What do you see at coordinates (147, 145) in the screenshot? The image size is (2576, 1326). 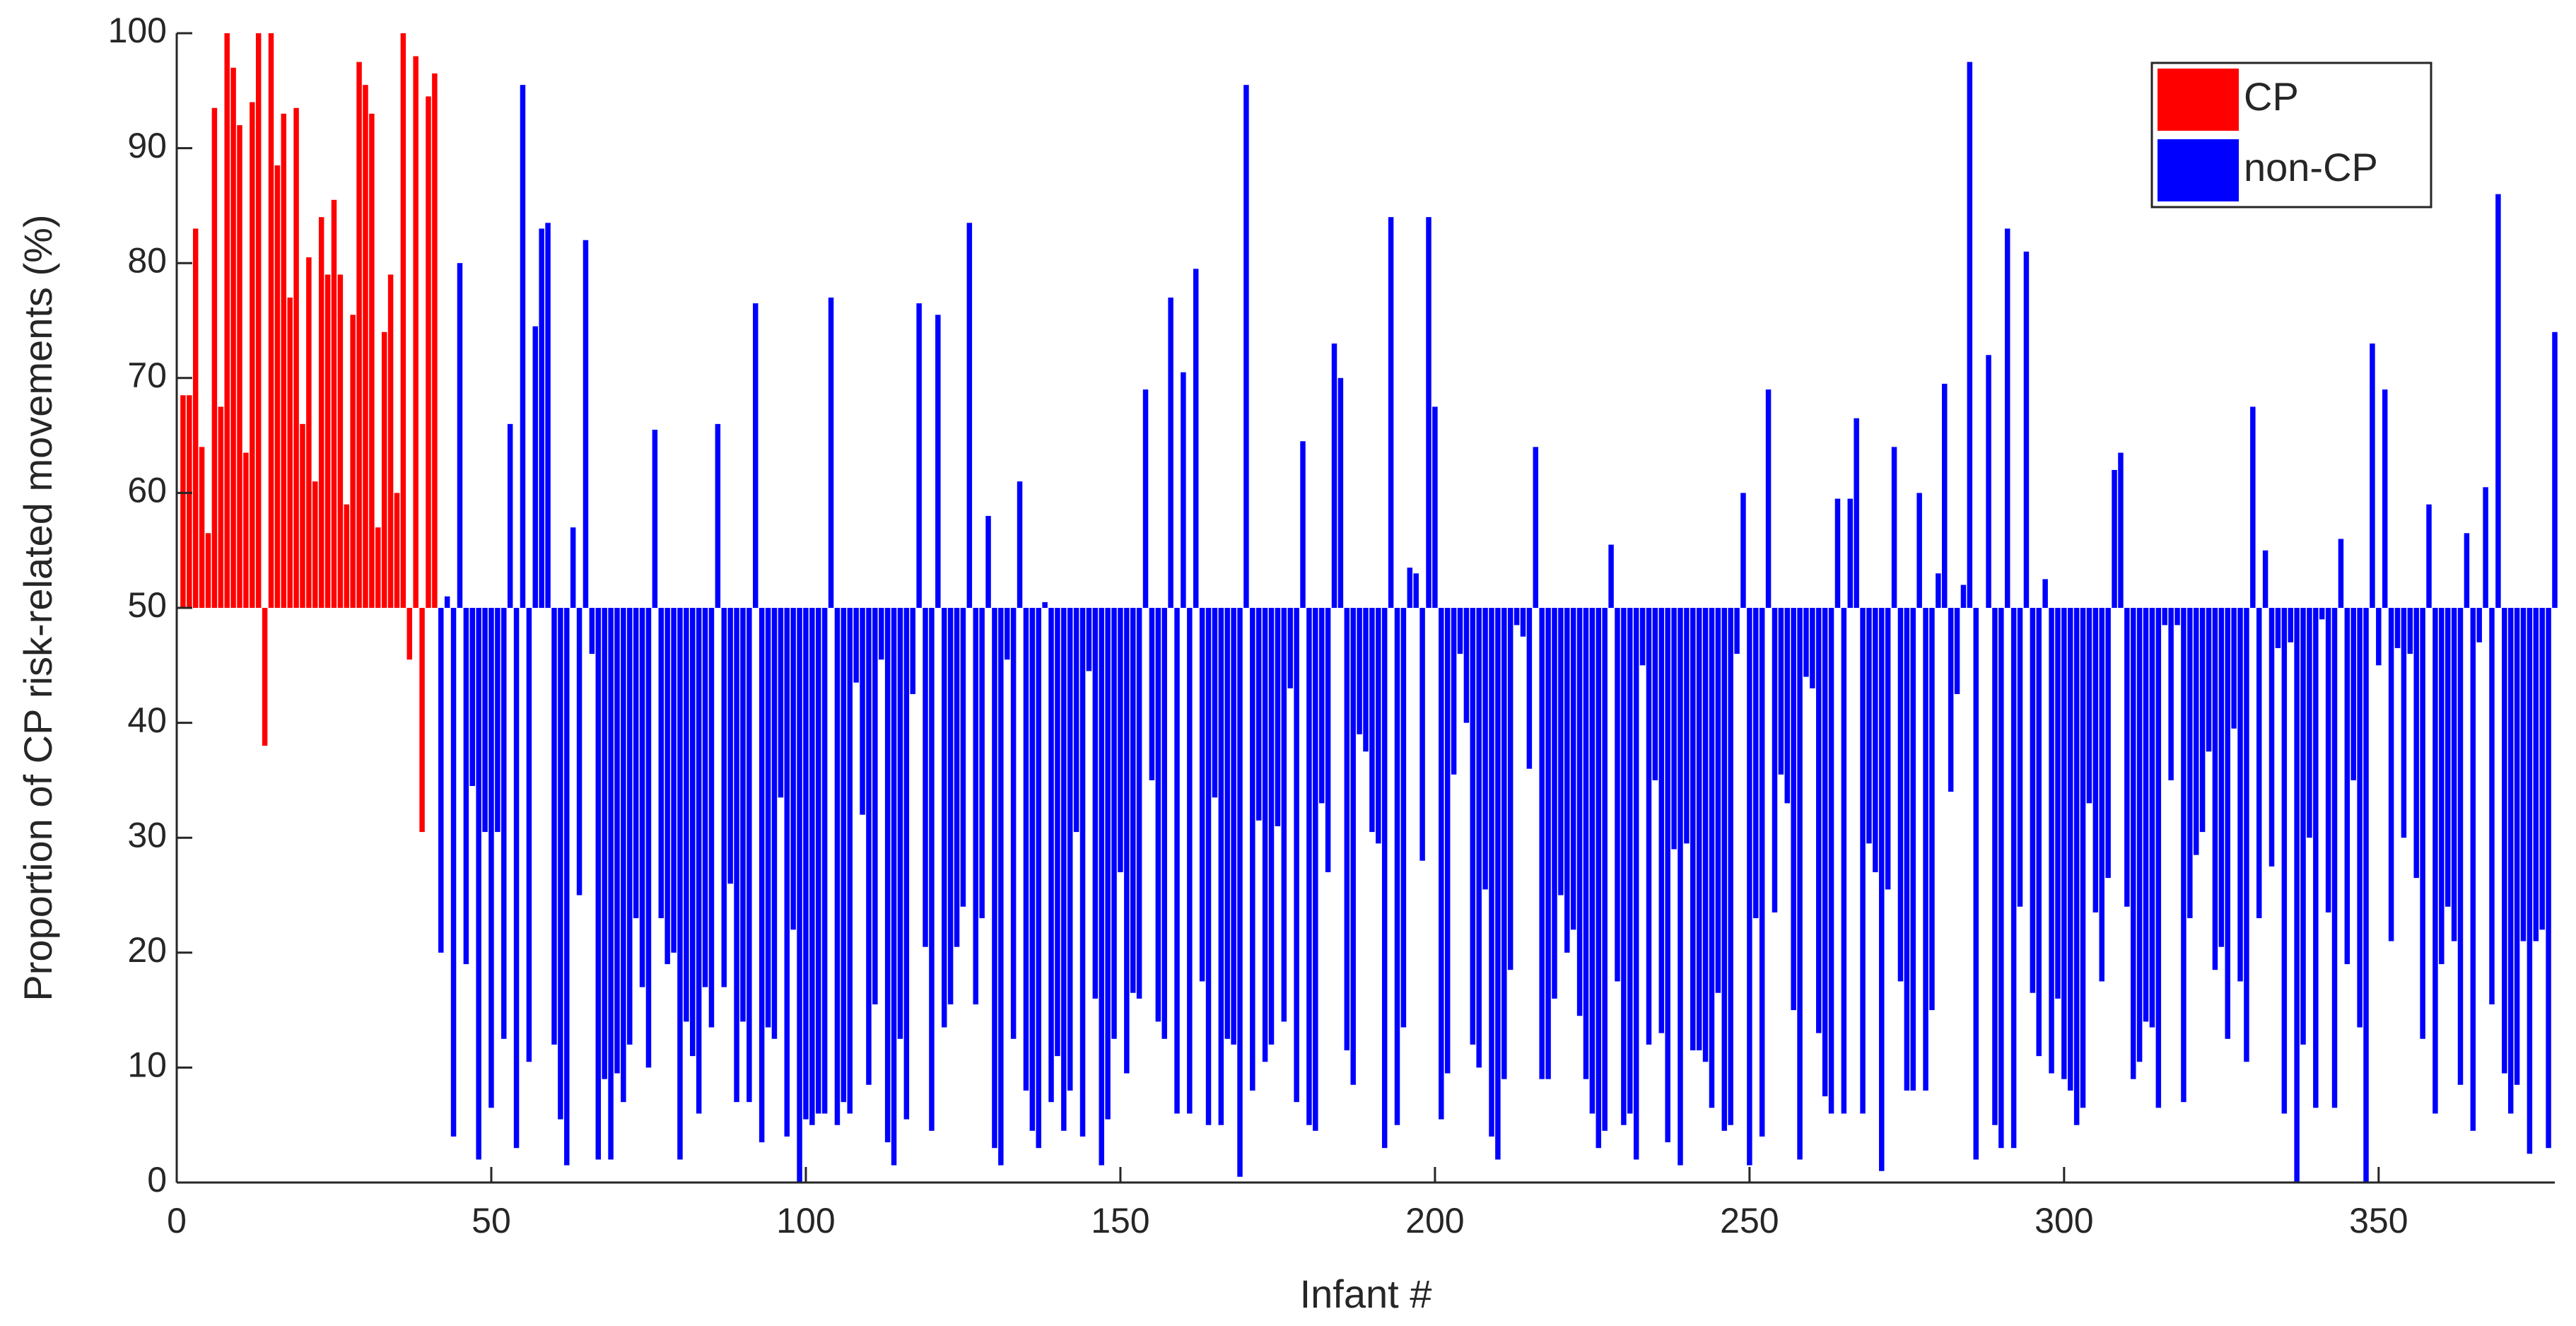 I see `y-tick-label: 90` at bounding box center [147, 145].